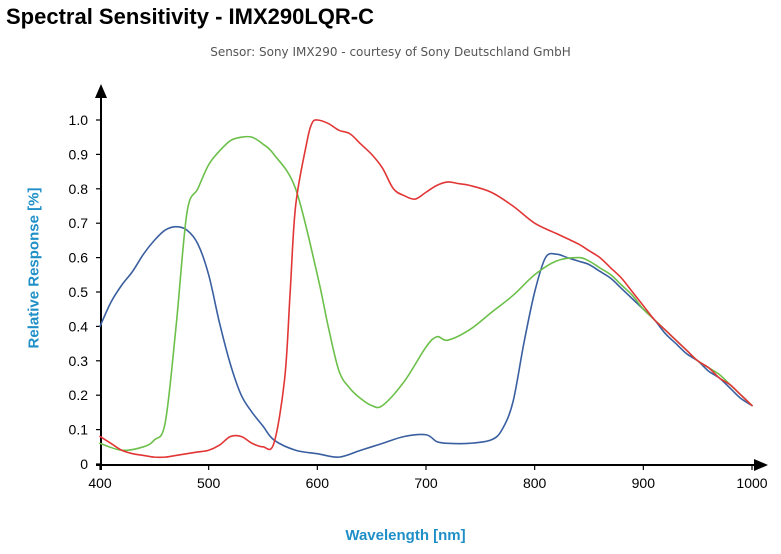 Image resolution: width=781 pixels, height=554 pixels. Describe the element at coordinates (761, 465) in the screenshot. I see `x-axis-arrow` at that location.